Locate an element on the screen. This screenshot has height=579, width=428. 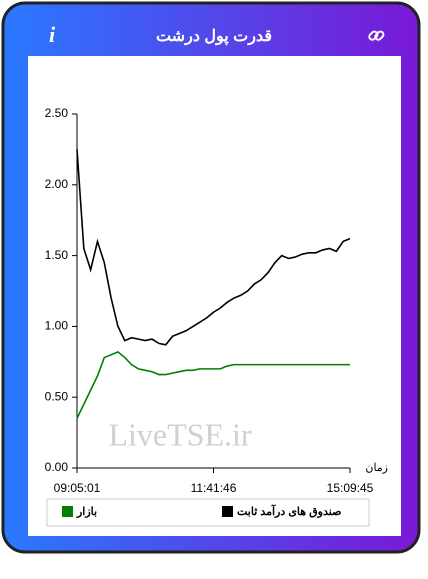
legend-label: صندوق های درآمد ثابت is located at coordinates (289, 511).